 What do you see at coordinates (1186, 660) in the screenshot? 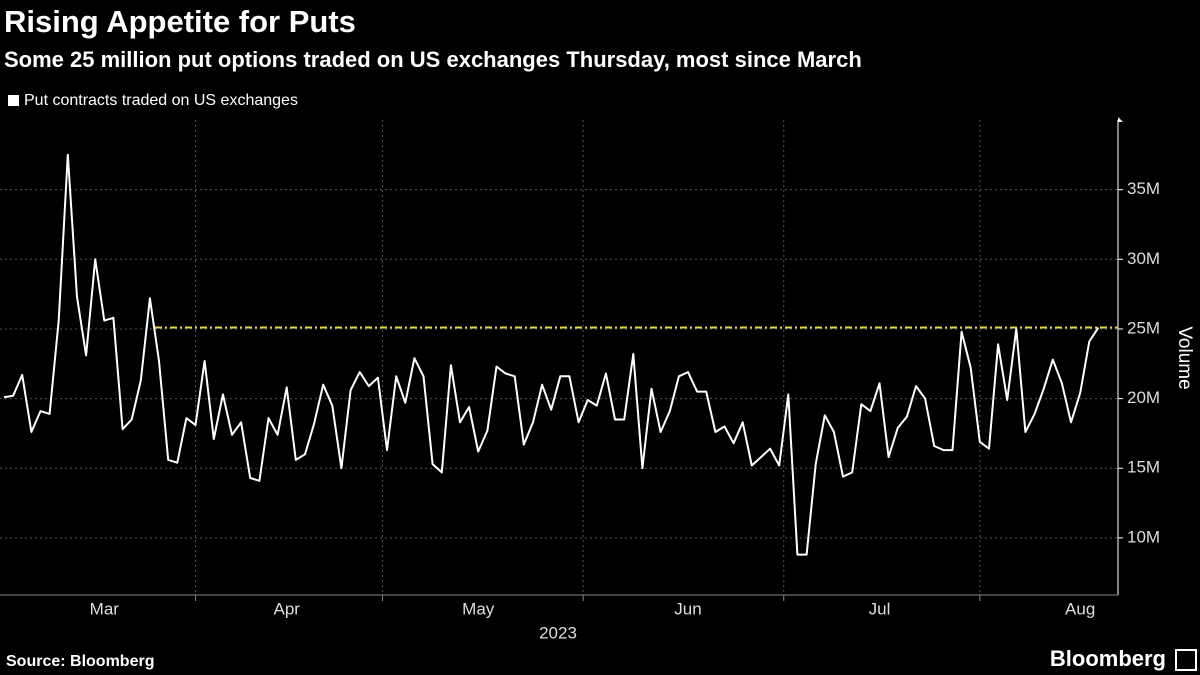
I see `logo-icon` at bounding box center [1186, 660].